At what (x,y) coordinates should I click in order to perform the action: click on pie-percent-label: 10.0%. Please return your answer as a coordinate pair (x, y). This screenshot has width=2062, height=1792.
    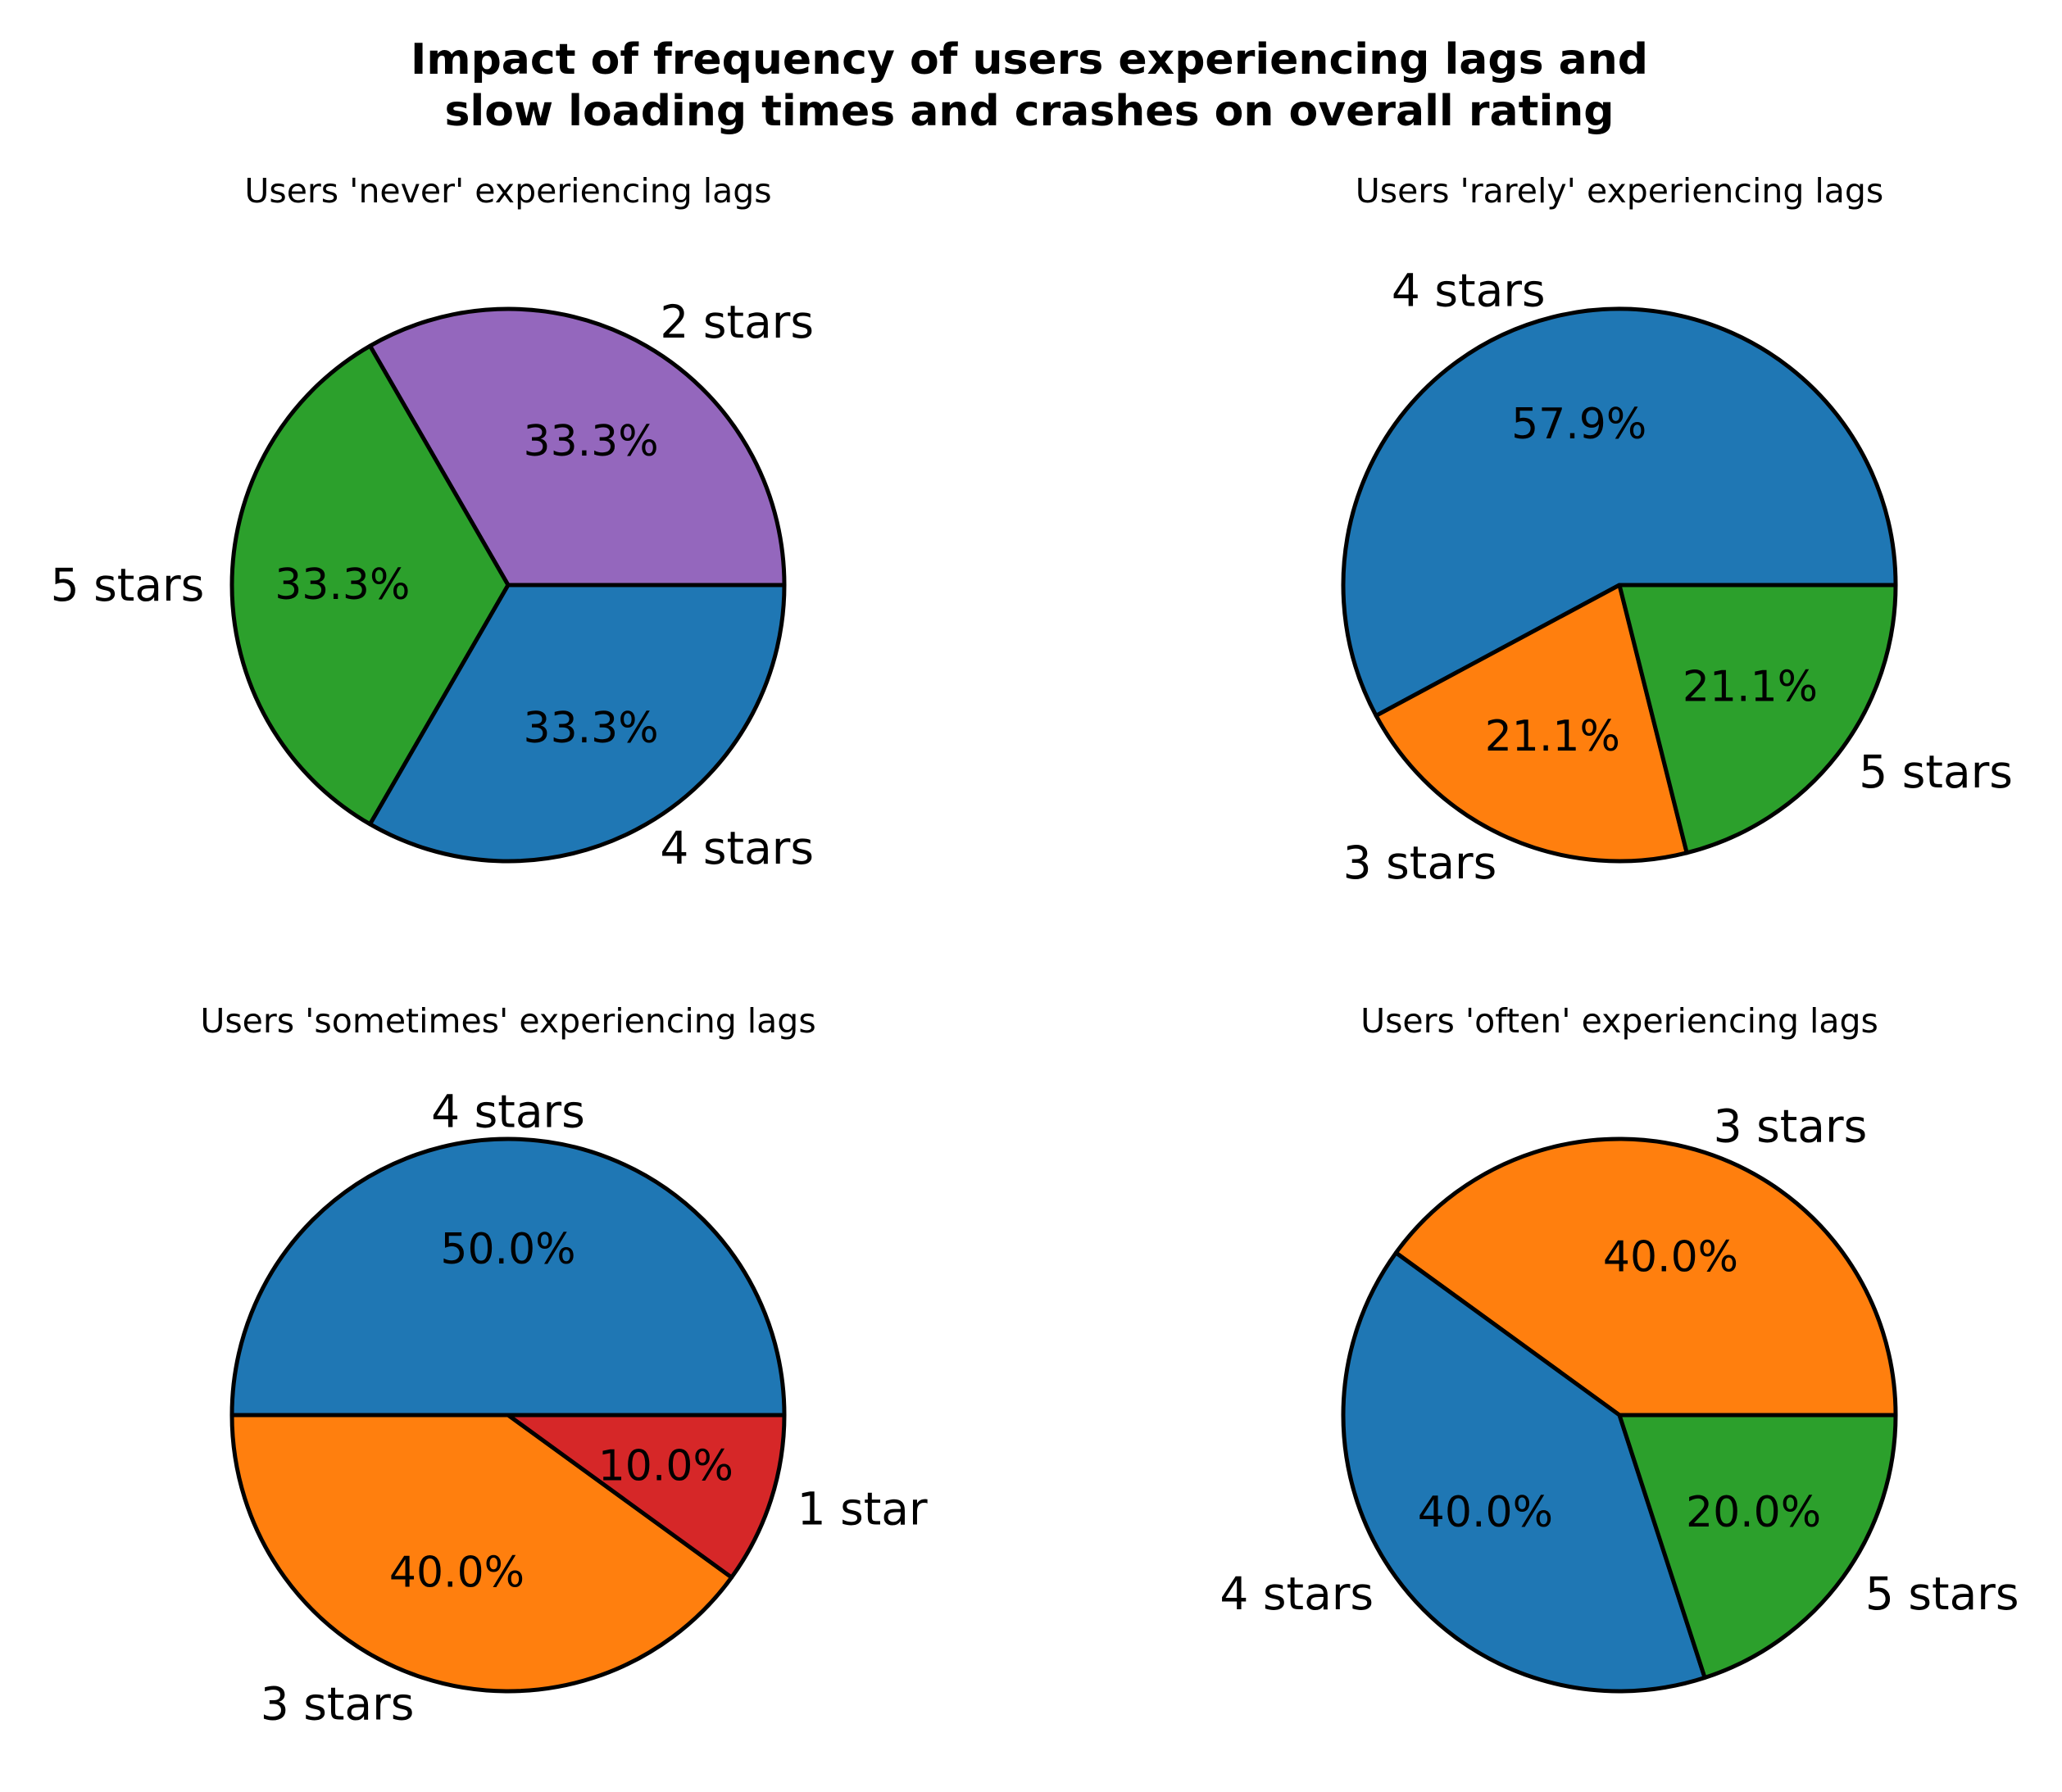
    Looking at the image, I should click on (666, 1466).